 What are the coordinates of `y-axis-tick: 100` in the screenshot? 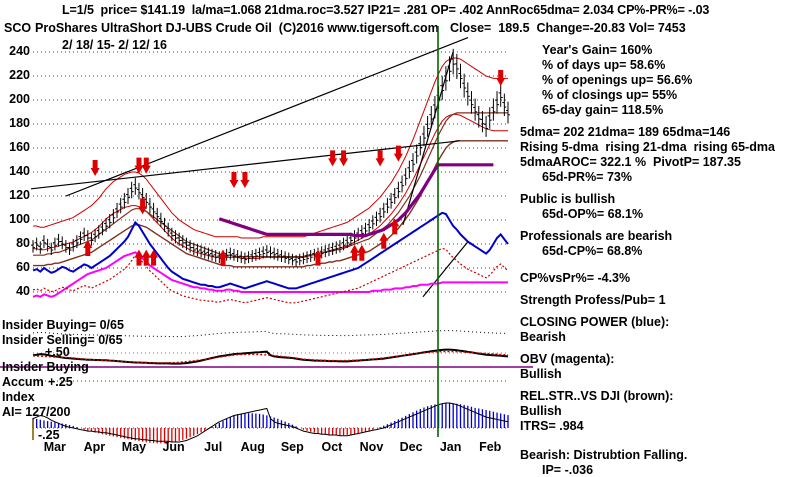 It's located at (19, 219).